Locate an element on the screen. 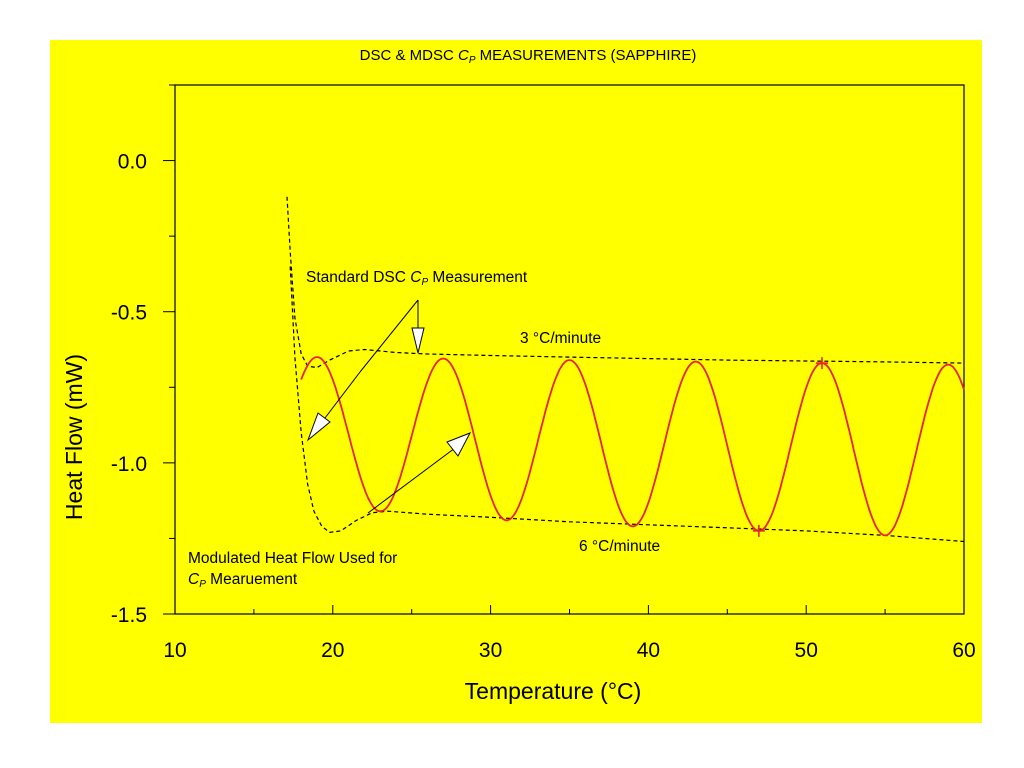  x-tick-label: 40 is located at coordinates (648, 650).